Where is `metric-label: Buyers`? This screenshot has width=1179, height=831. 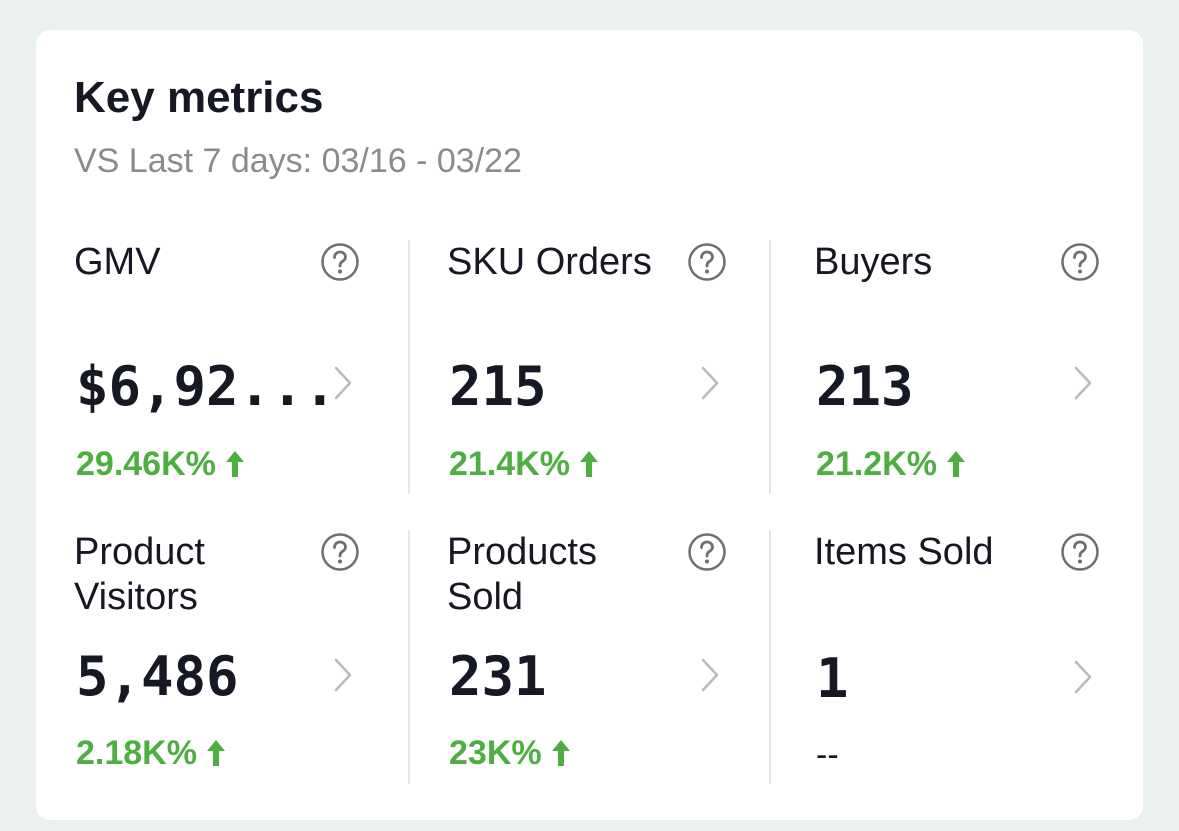
metric-label: Buyers is located at coordinates (873, 262).